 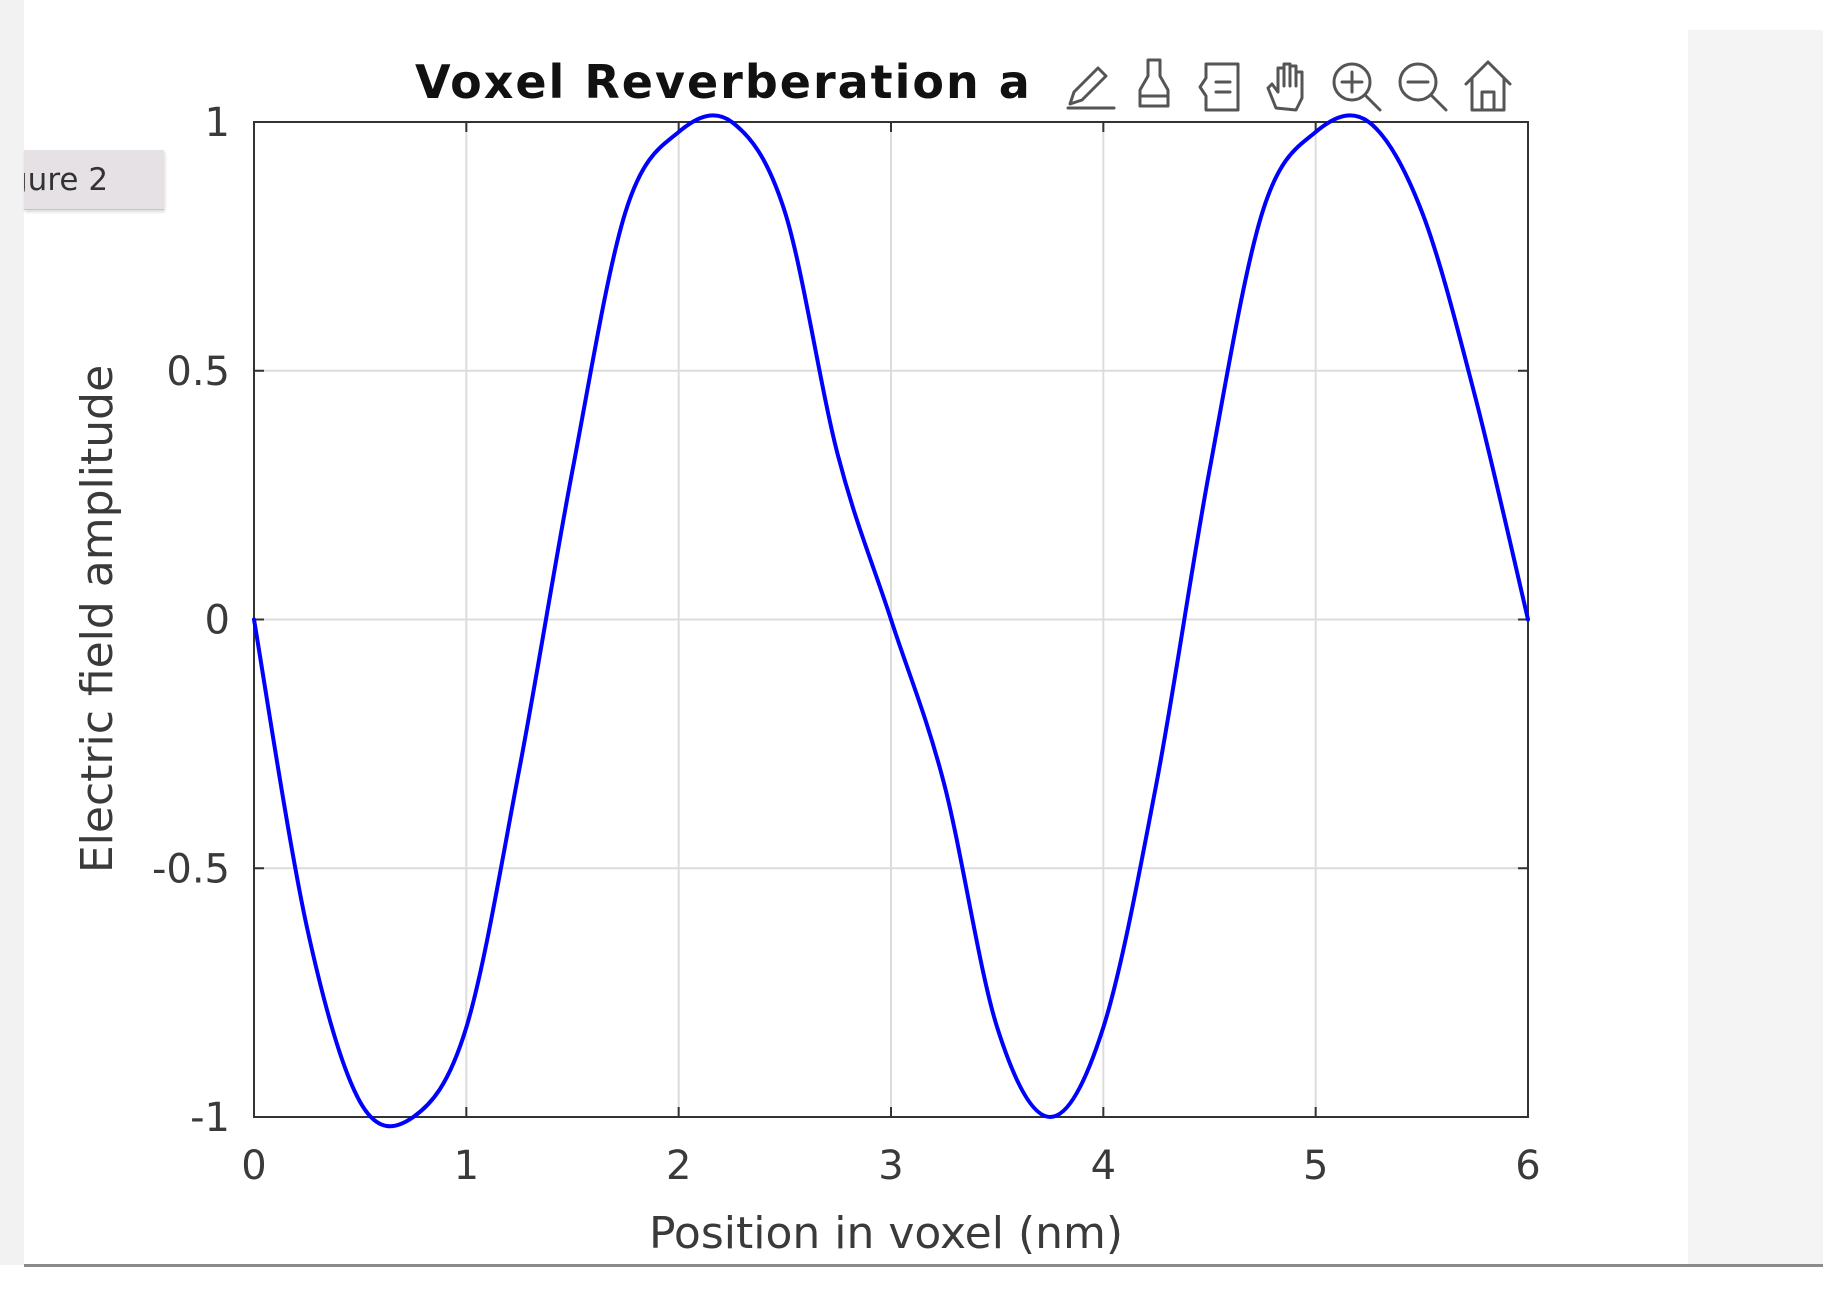 What do you see at coordinates (1091, 88) in the screenshot?
I see `edit-plot-icon` at bounding box center [1091, 88].